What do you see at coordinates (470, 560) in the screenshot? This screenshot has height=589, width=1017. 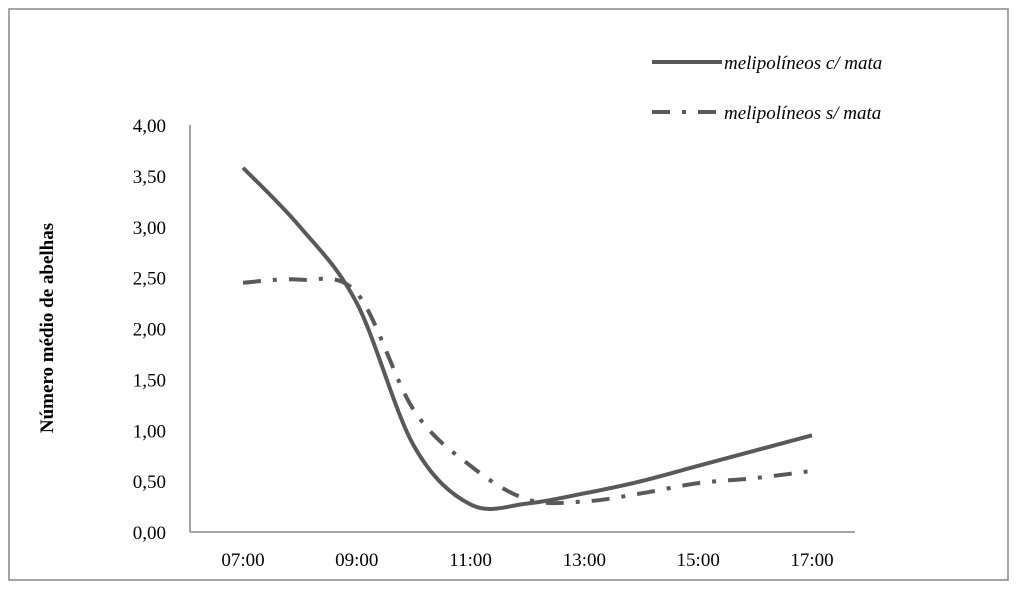 I see `x-tick-label: 11:00` at bounding box center [470, 560].